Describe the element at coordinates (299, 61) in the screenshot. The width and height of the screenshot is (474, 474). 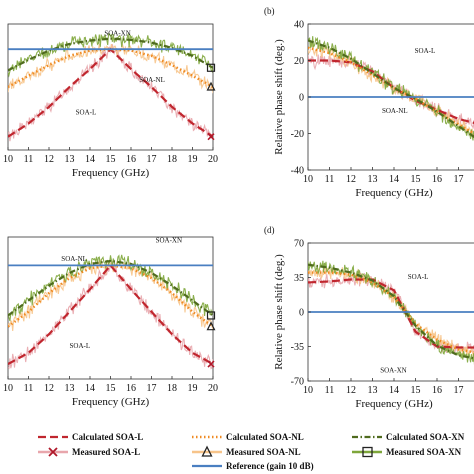
I see `y-tick-label: 20` at that location.